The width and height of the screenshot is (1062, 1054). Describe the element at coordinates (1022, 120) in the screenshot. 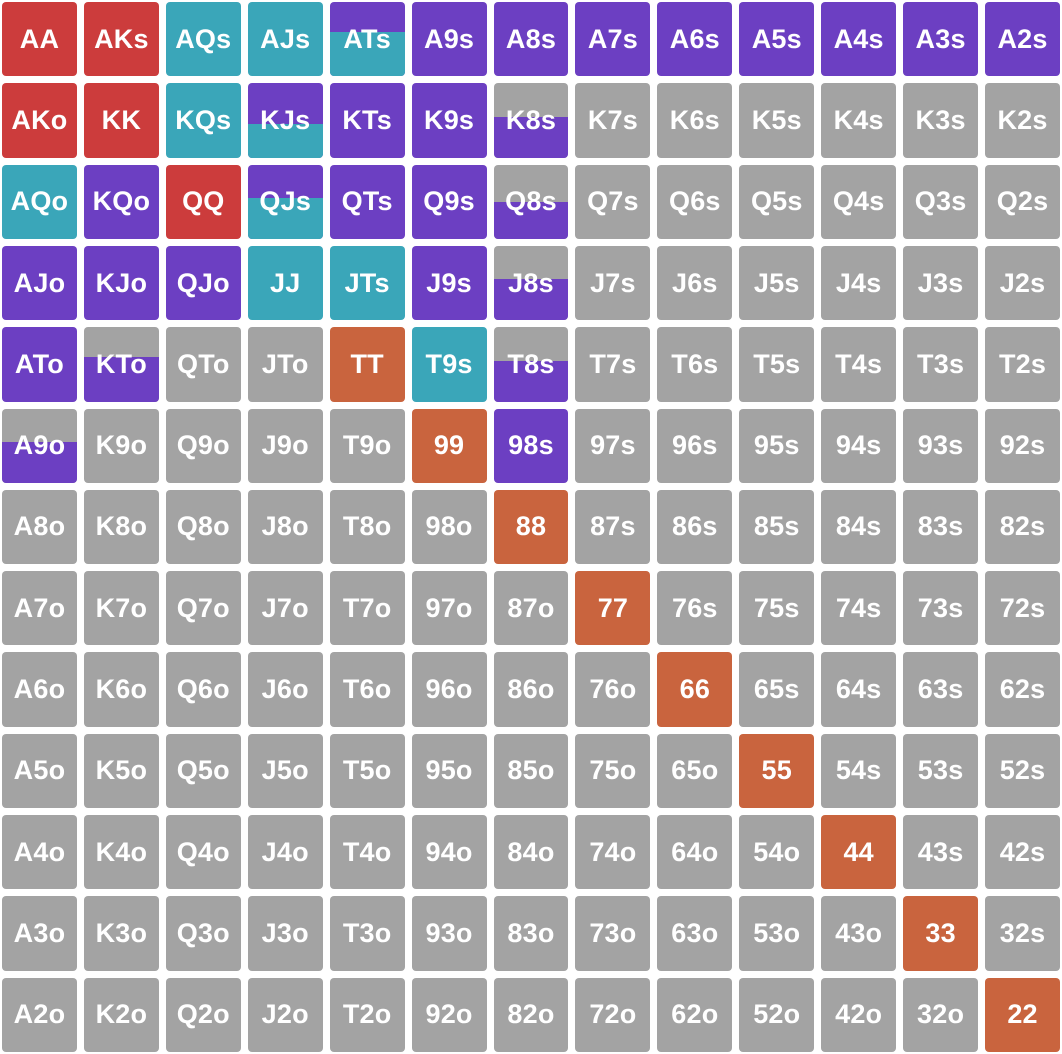

I see `hand-cell-k2s: K2s` at that location.